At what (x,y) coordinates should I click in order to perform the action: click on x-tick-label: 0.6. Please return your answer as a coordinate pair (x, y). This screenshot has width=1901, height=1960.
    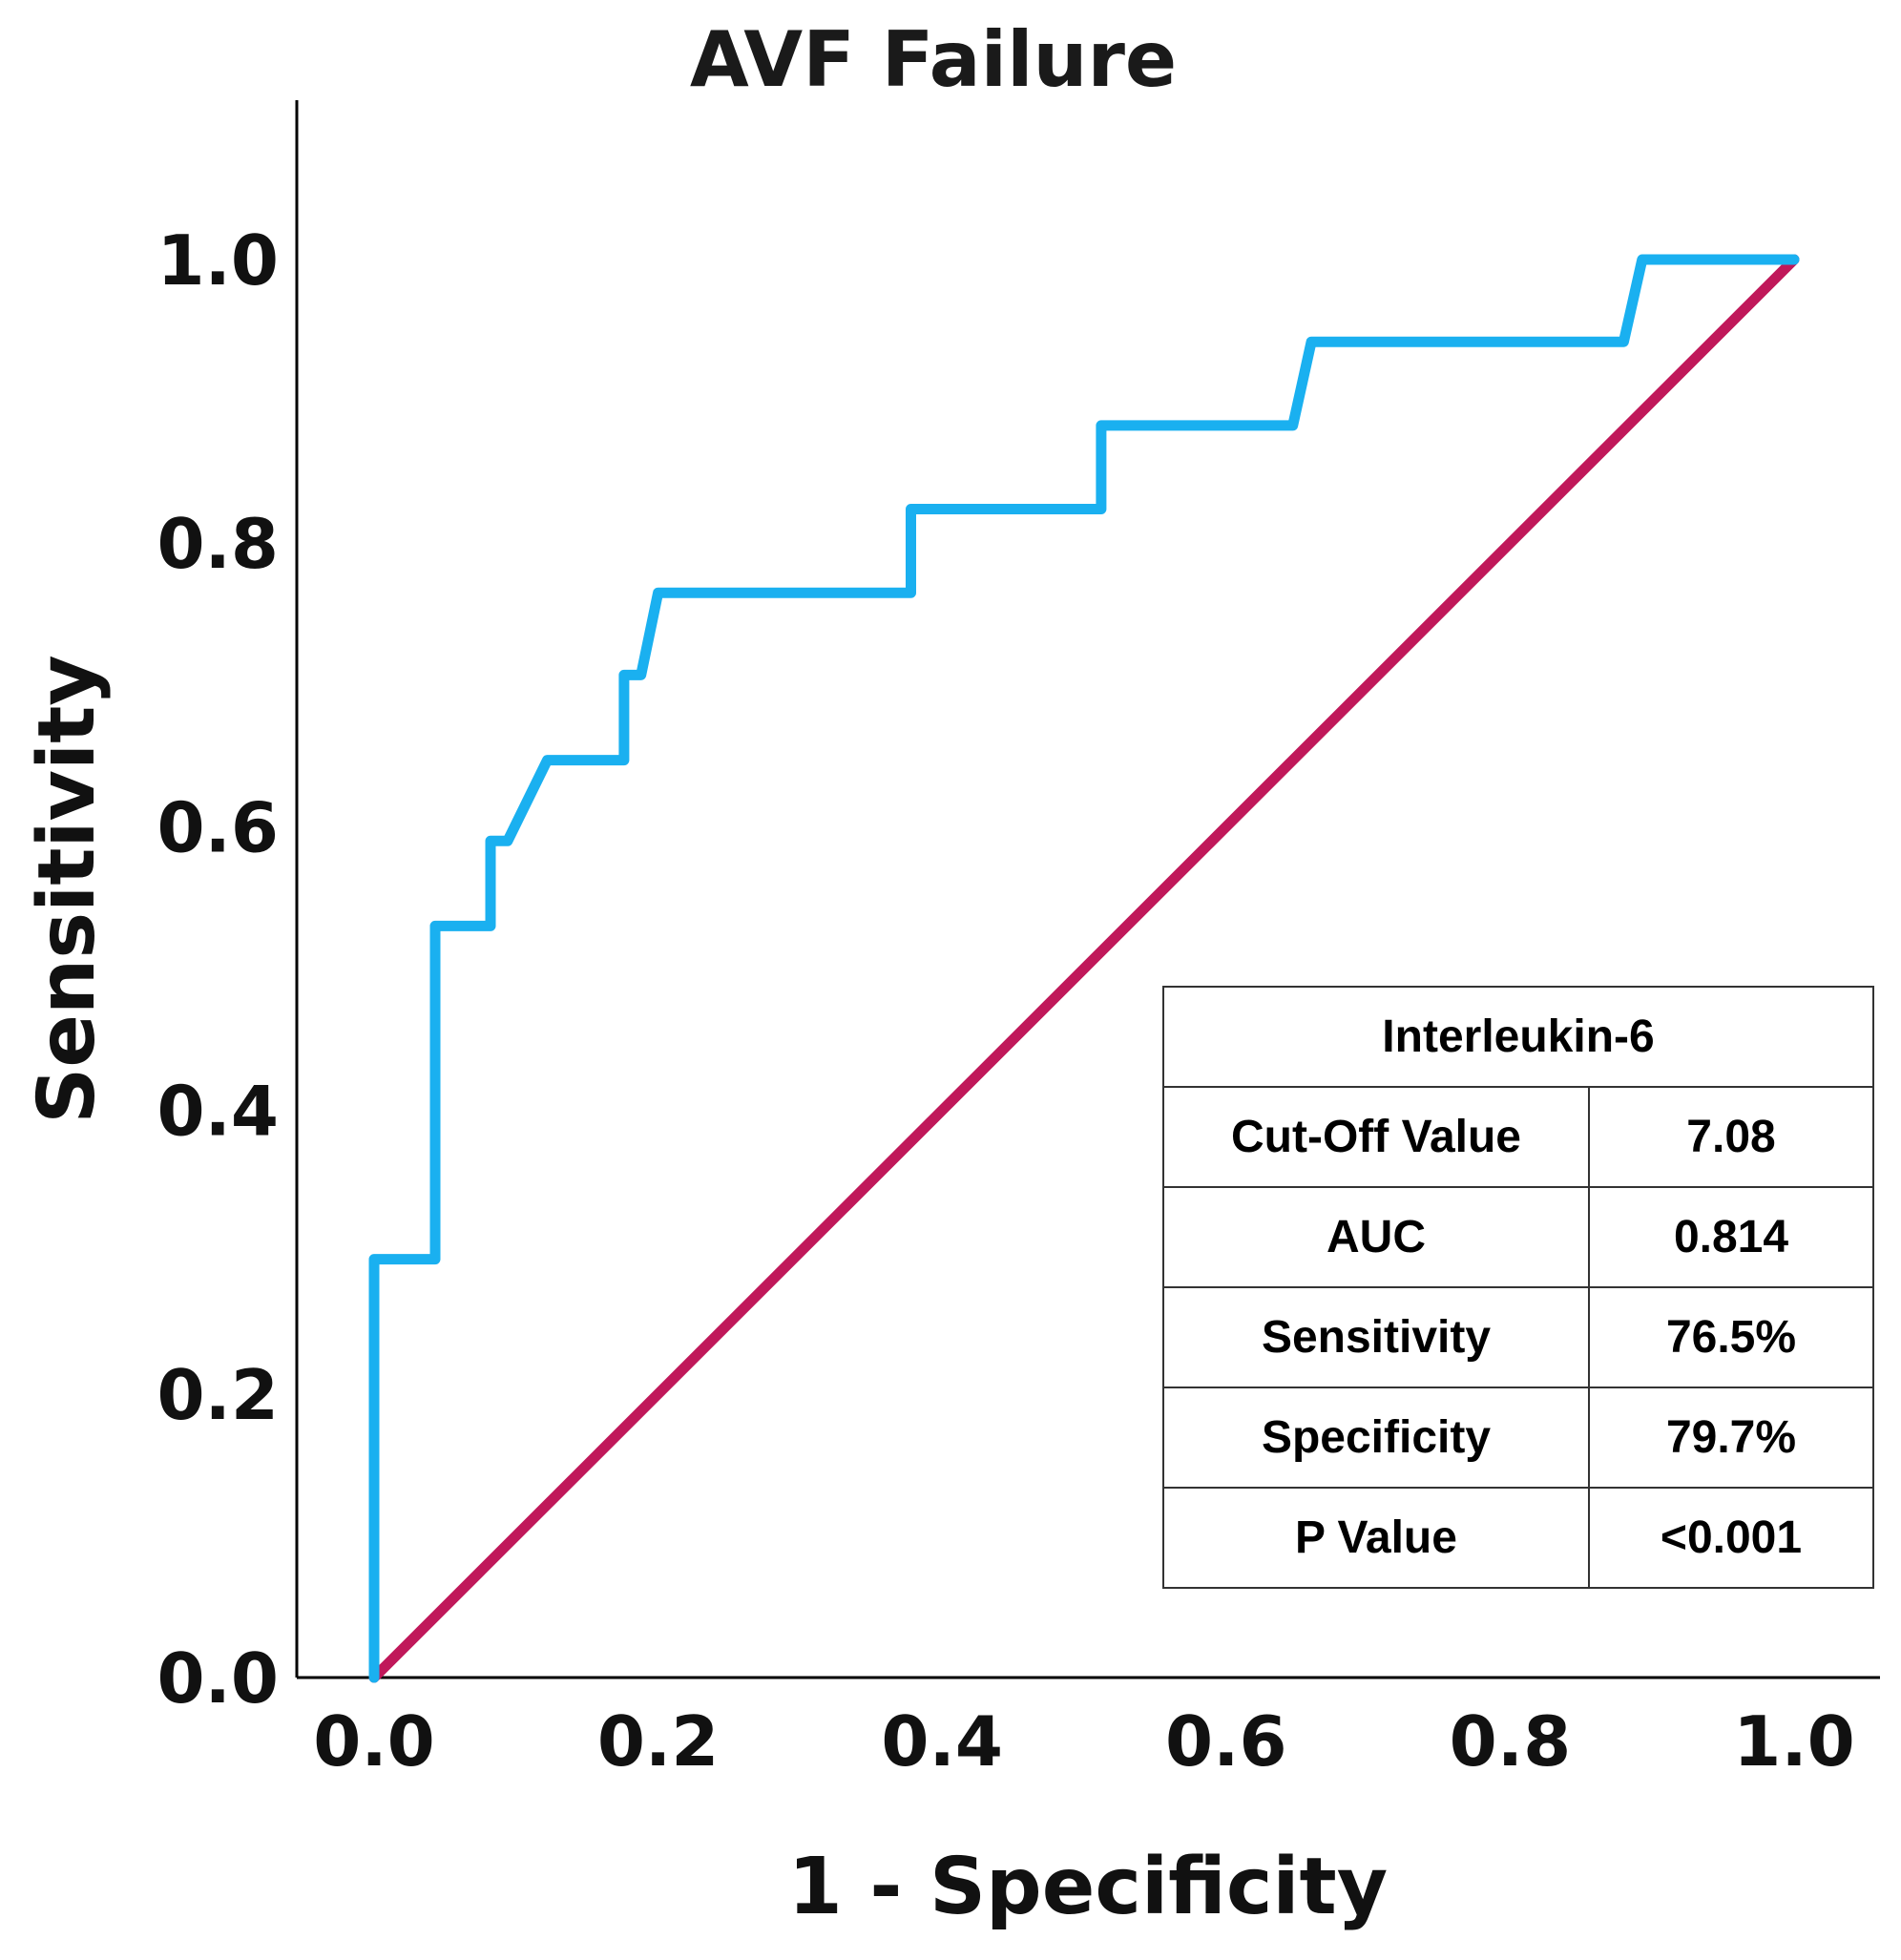
    Looking at the image, I should click on (1226, 1741).